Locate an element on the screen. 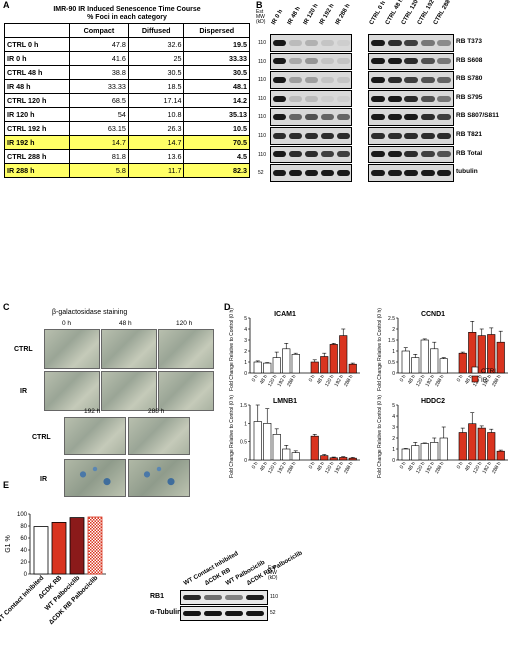 This screenshot has height=659, width=520. x-tick-label: WT Contact Inhibited is located at coordinates (22, 599).